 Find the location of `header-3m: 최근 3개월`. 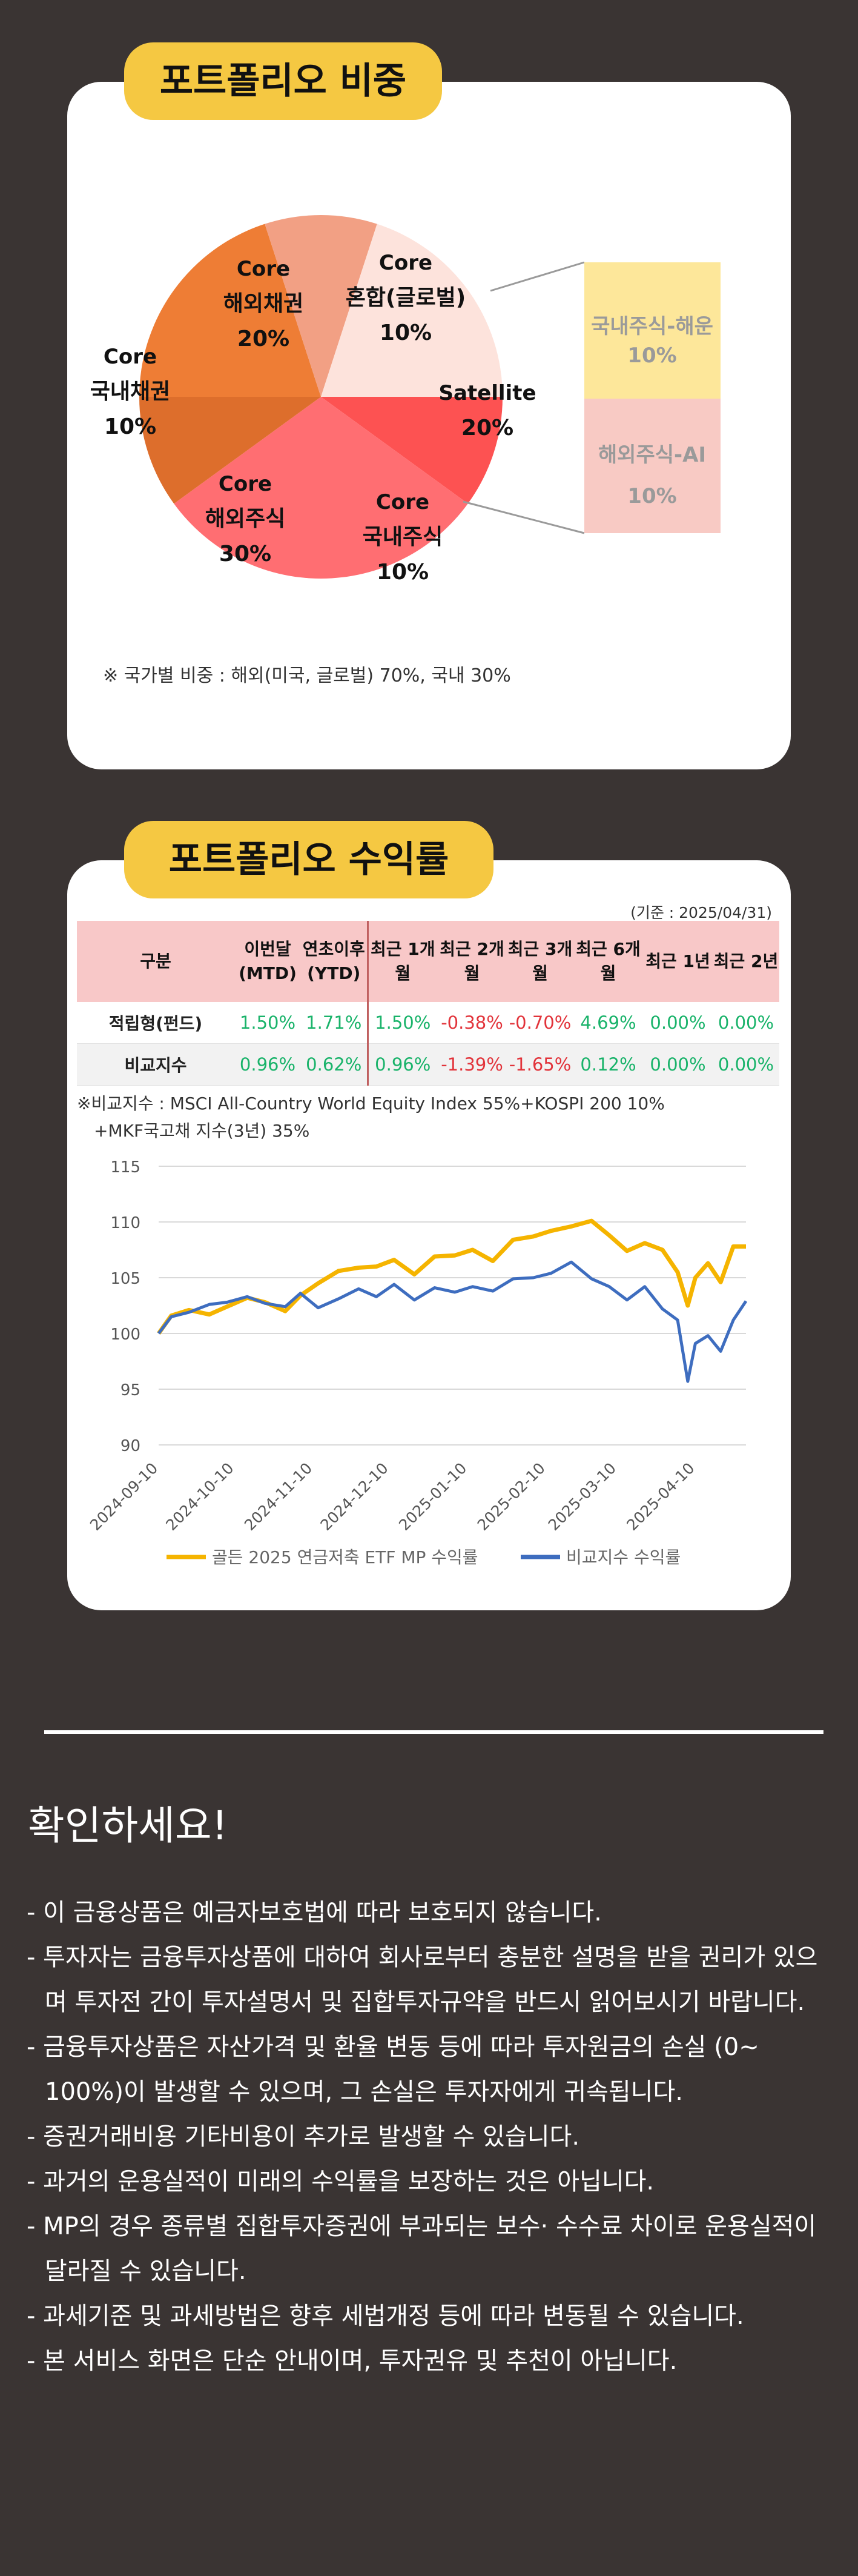

header-3m: 최근 3개월 is located at coordinates (540, 961).